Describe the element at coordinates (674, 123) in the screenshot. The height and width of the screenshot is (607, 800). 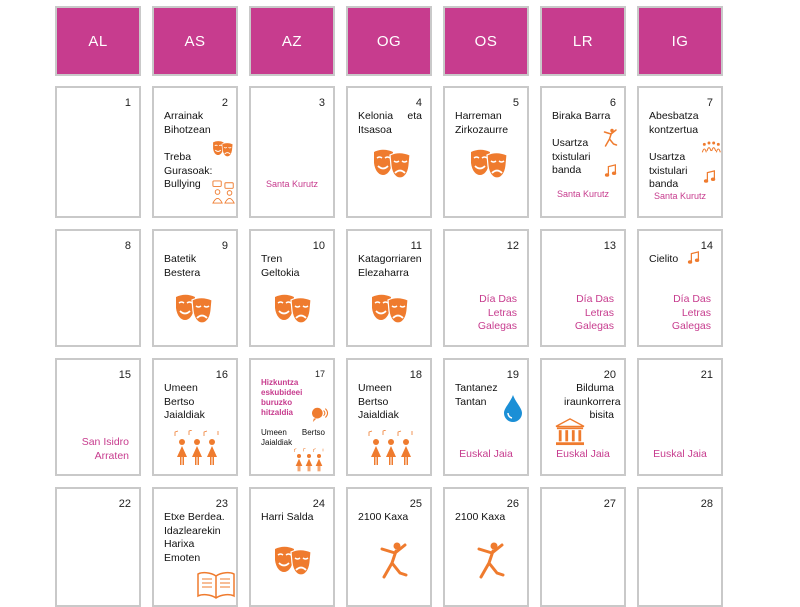
I see `event-title: Abesbatza kontzertua` at that location.